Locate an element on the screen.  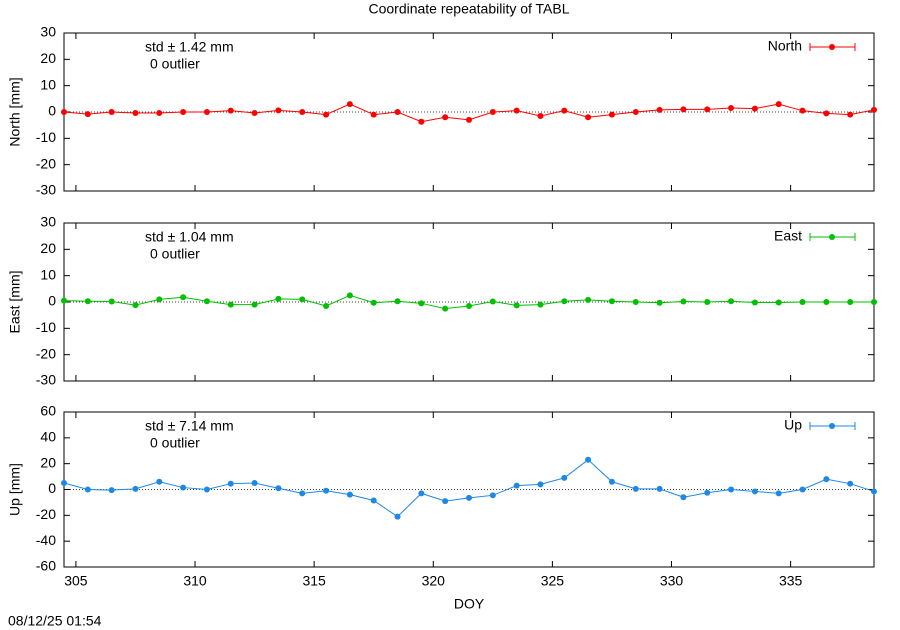
timestamp: 08/12/25 01:54 is located at coordinates (55, 621).